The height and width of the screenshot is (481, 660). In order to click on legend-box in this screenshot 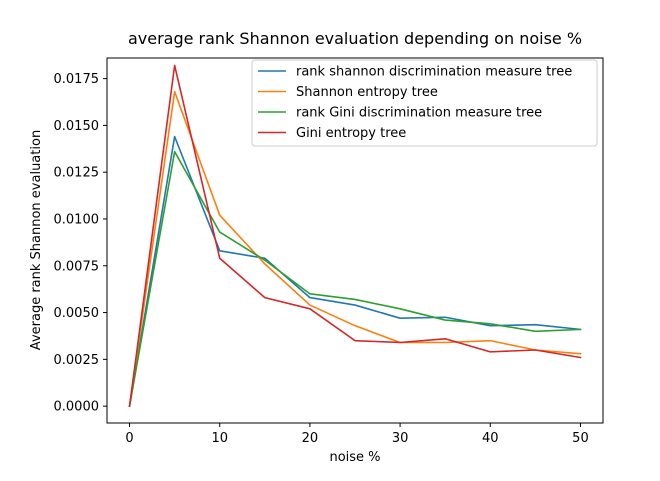, I will do `click(424, 103)`.